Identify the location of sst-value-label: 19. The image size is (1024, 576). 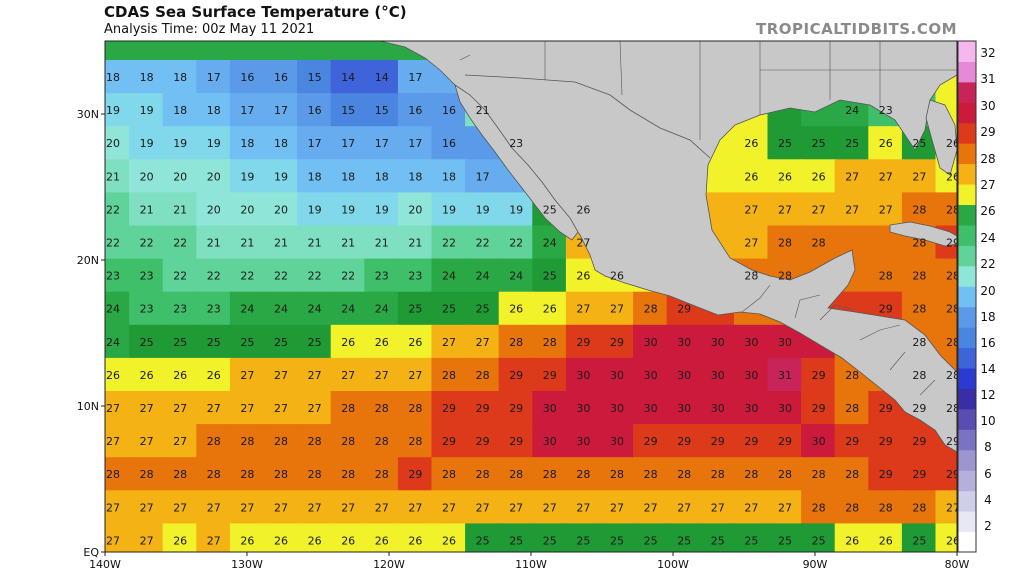
(315, 209).